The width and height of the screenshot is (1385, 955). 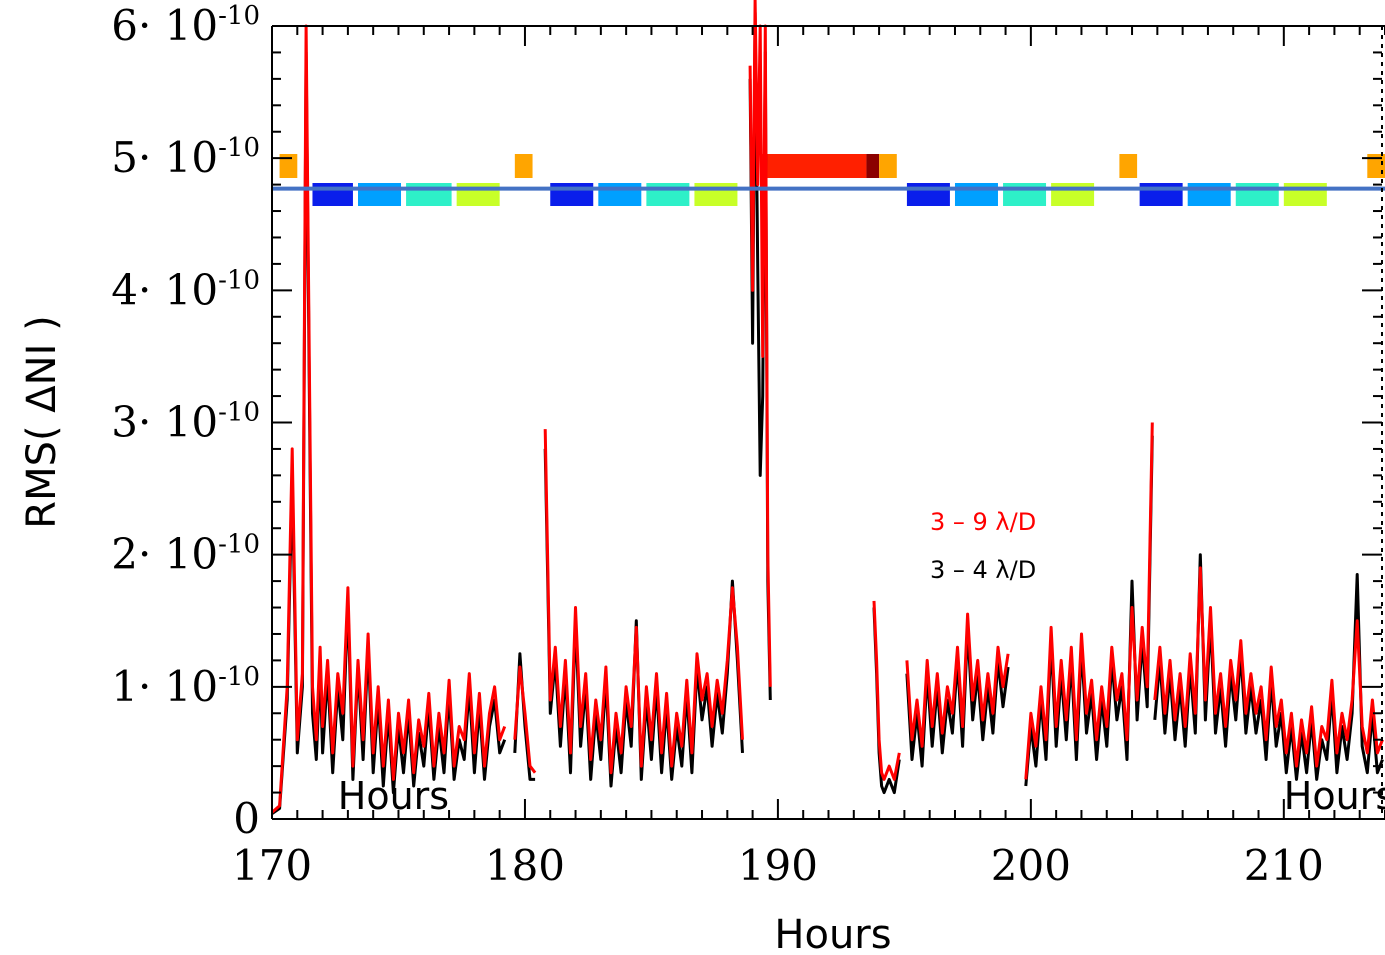 What do you see at coordinates (1284, 865) in the screenshot?
I see `x-tick-label: 210` at bounding box center [1284, 865].